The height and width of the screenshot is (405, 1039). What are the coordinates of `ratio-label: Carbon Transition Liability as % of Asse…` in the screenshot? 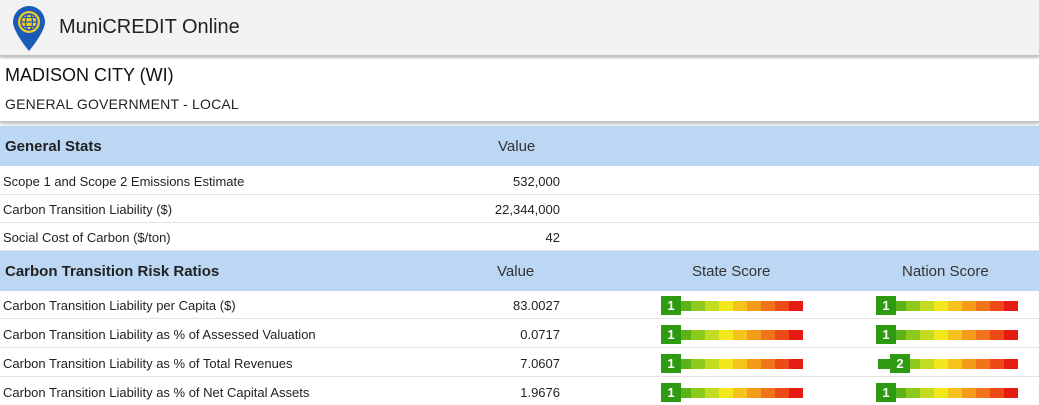 It's located at (159, 334).